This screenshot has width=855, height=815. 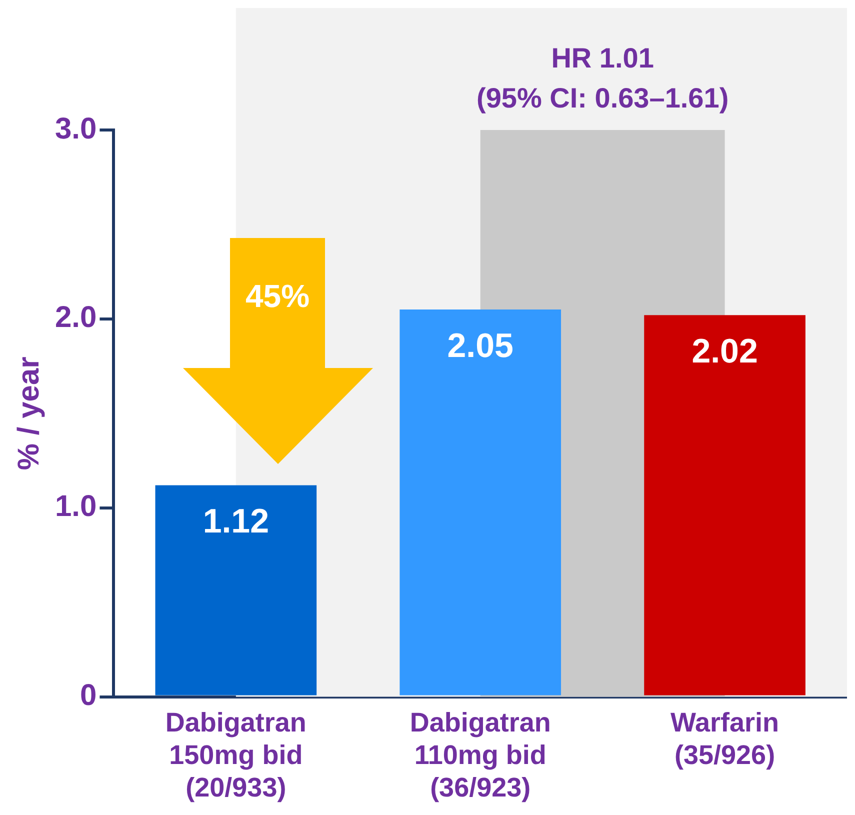 What do you see at coordinates (235, 754) in the screenshot?
I see `x-tick-label: Dabigatran 150mg bid (20/933)` at bounding box center [235, 754].